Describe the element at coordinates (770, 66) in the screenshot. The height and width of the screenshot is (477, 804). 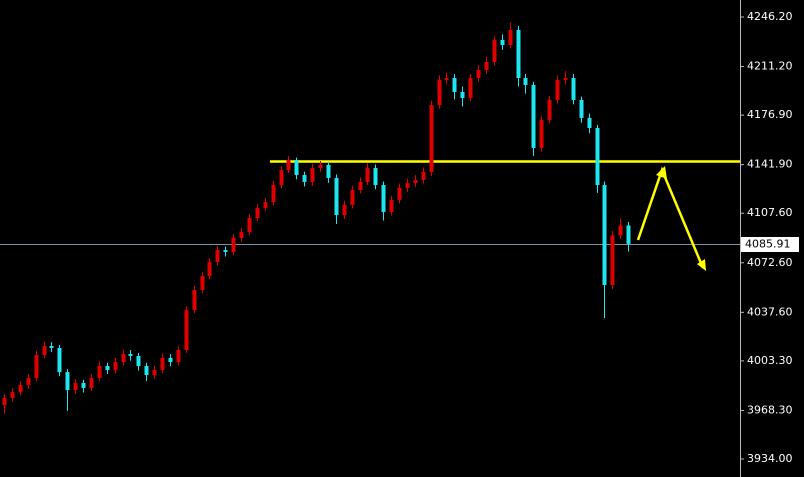
I see `y-tick-label: 4211.20` at that location.